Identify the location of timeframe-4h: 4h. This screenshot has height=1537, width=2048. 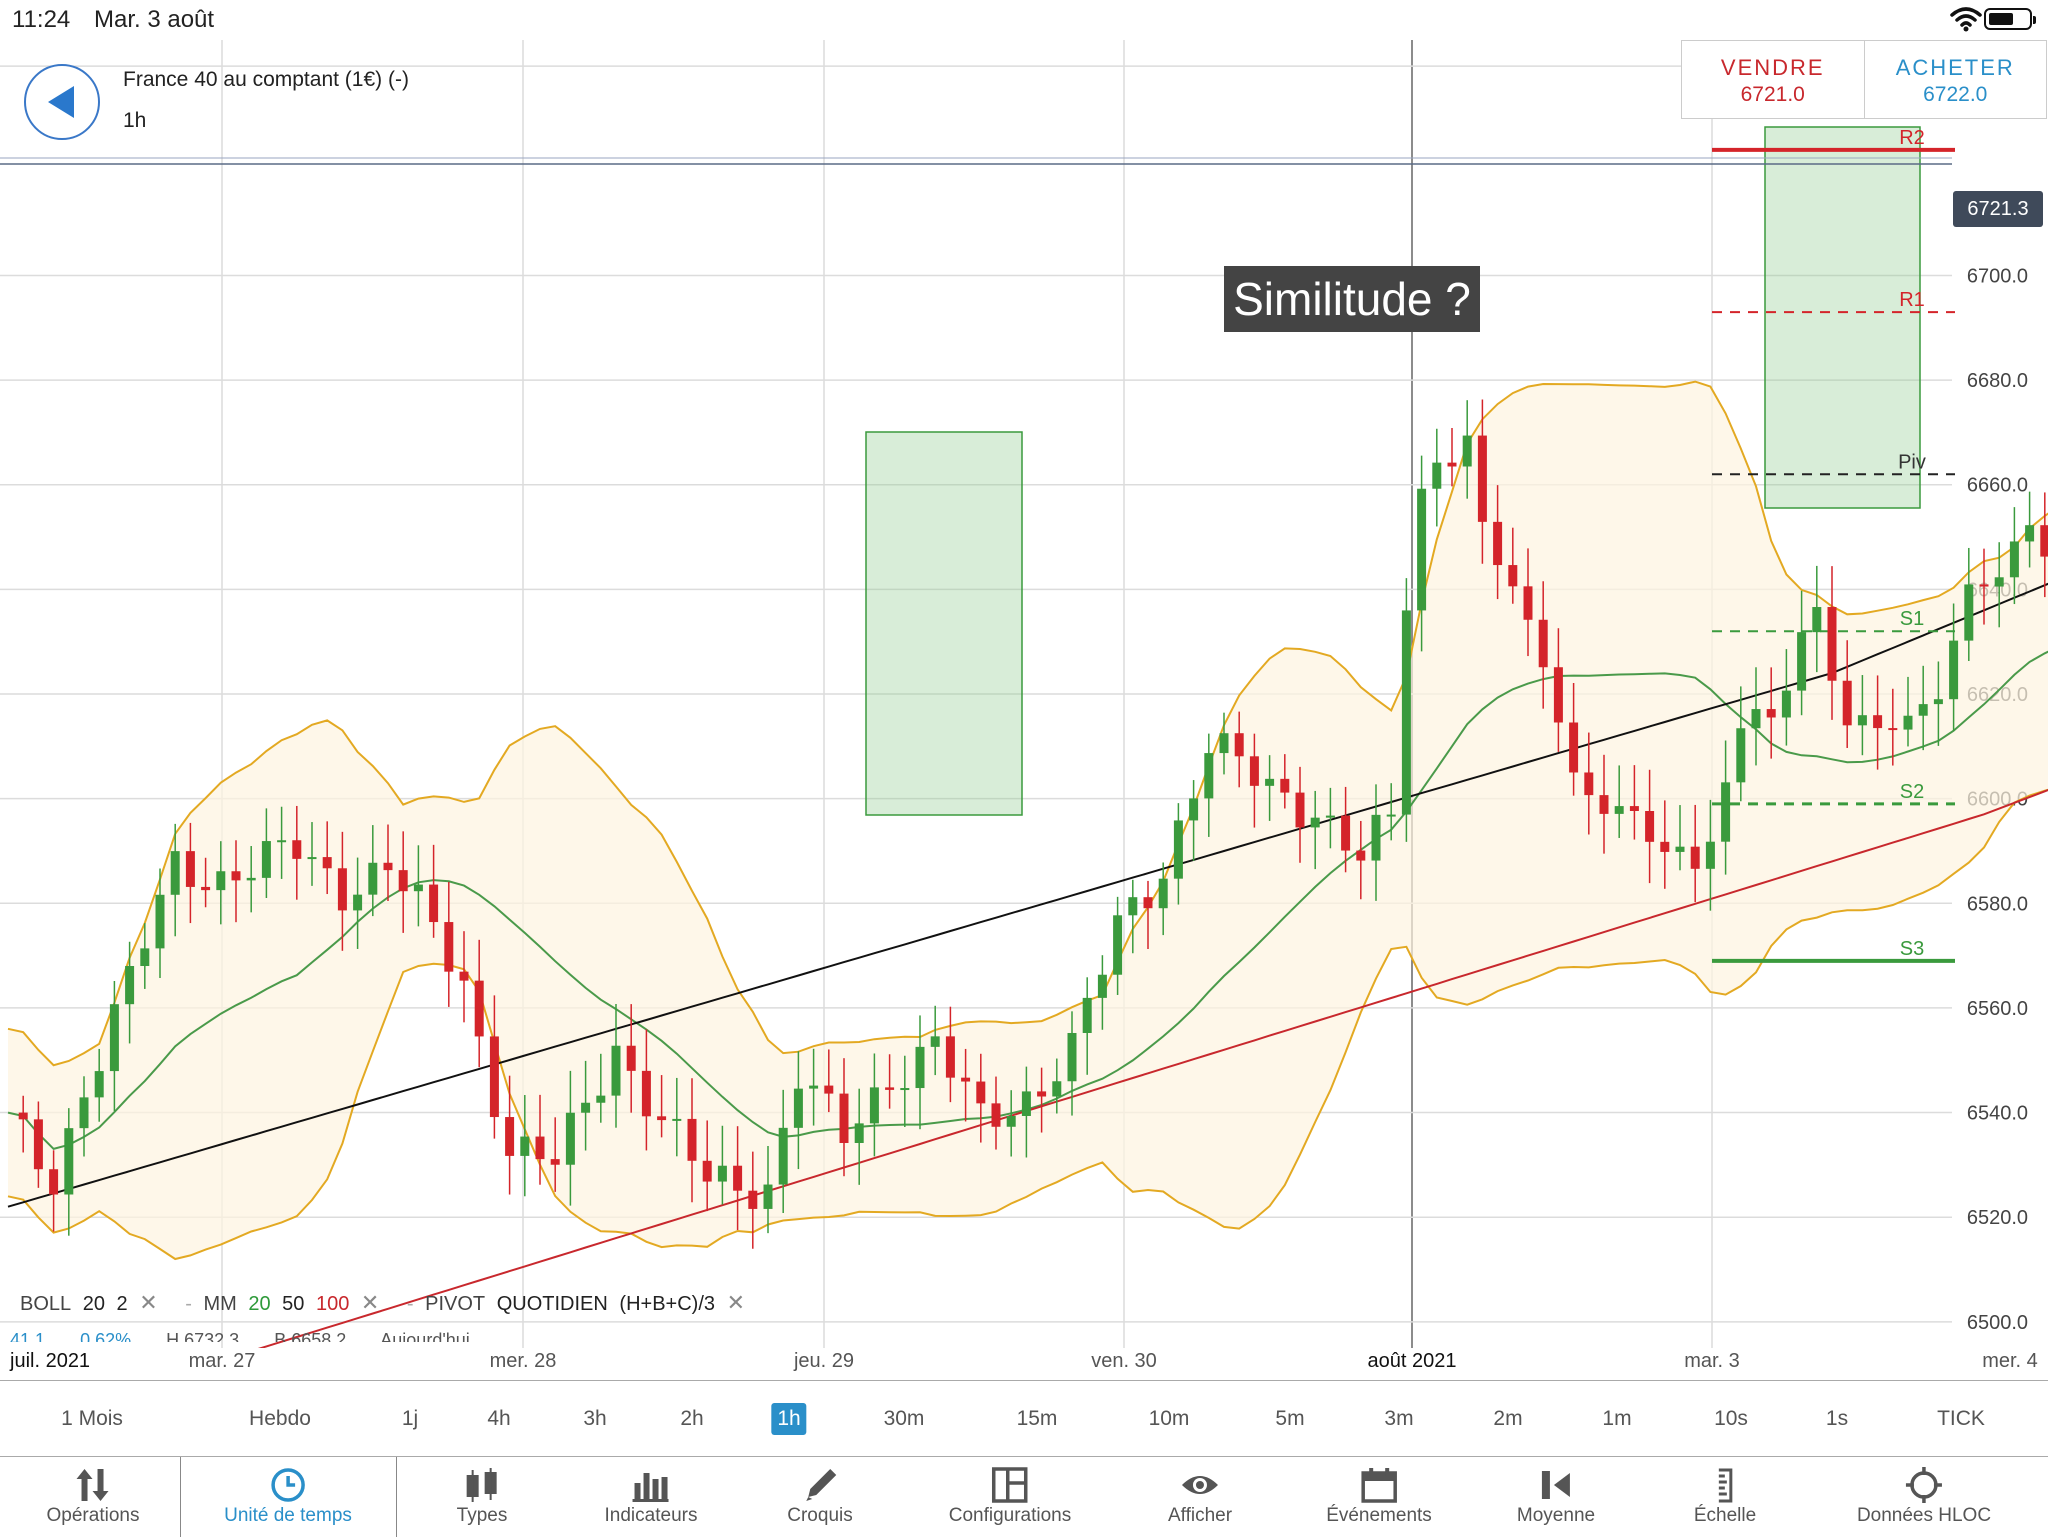
(499, 1418).